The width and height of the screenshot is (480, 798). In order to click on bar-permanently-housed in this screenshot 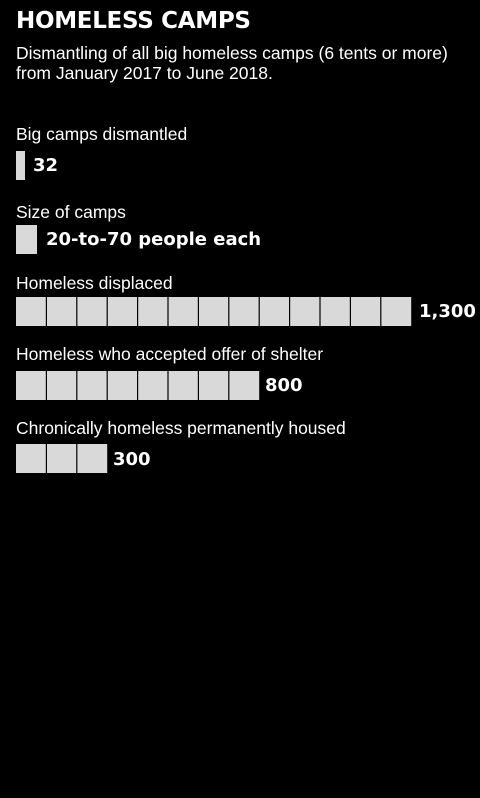, I will do `click(62, 458)`.